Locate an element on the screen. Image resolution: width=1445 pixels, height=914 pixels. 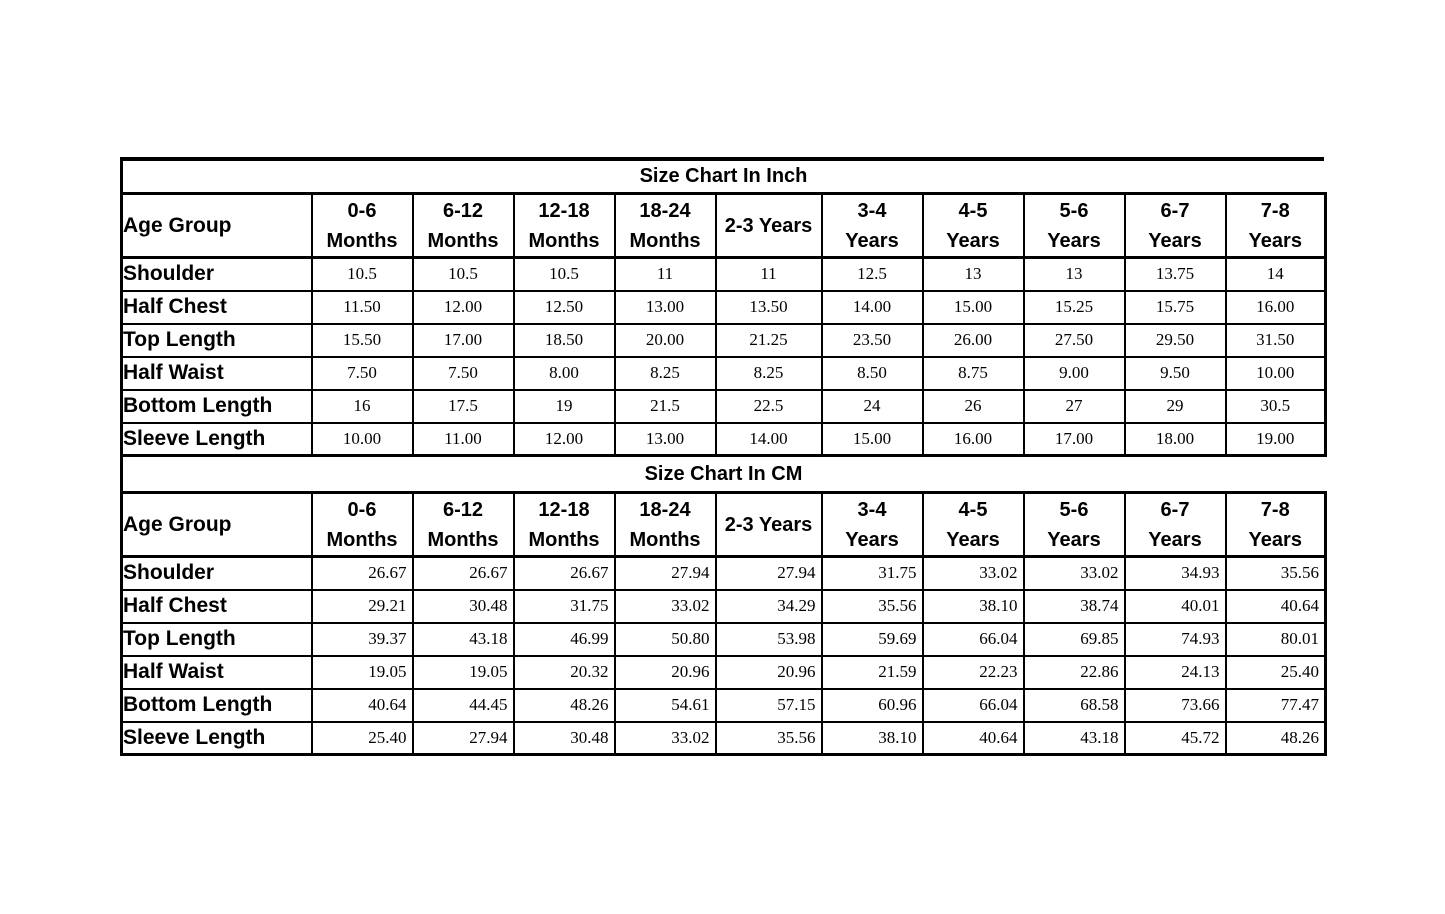
value-cell: 11.50 is located at coordinates (362, 307).